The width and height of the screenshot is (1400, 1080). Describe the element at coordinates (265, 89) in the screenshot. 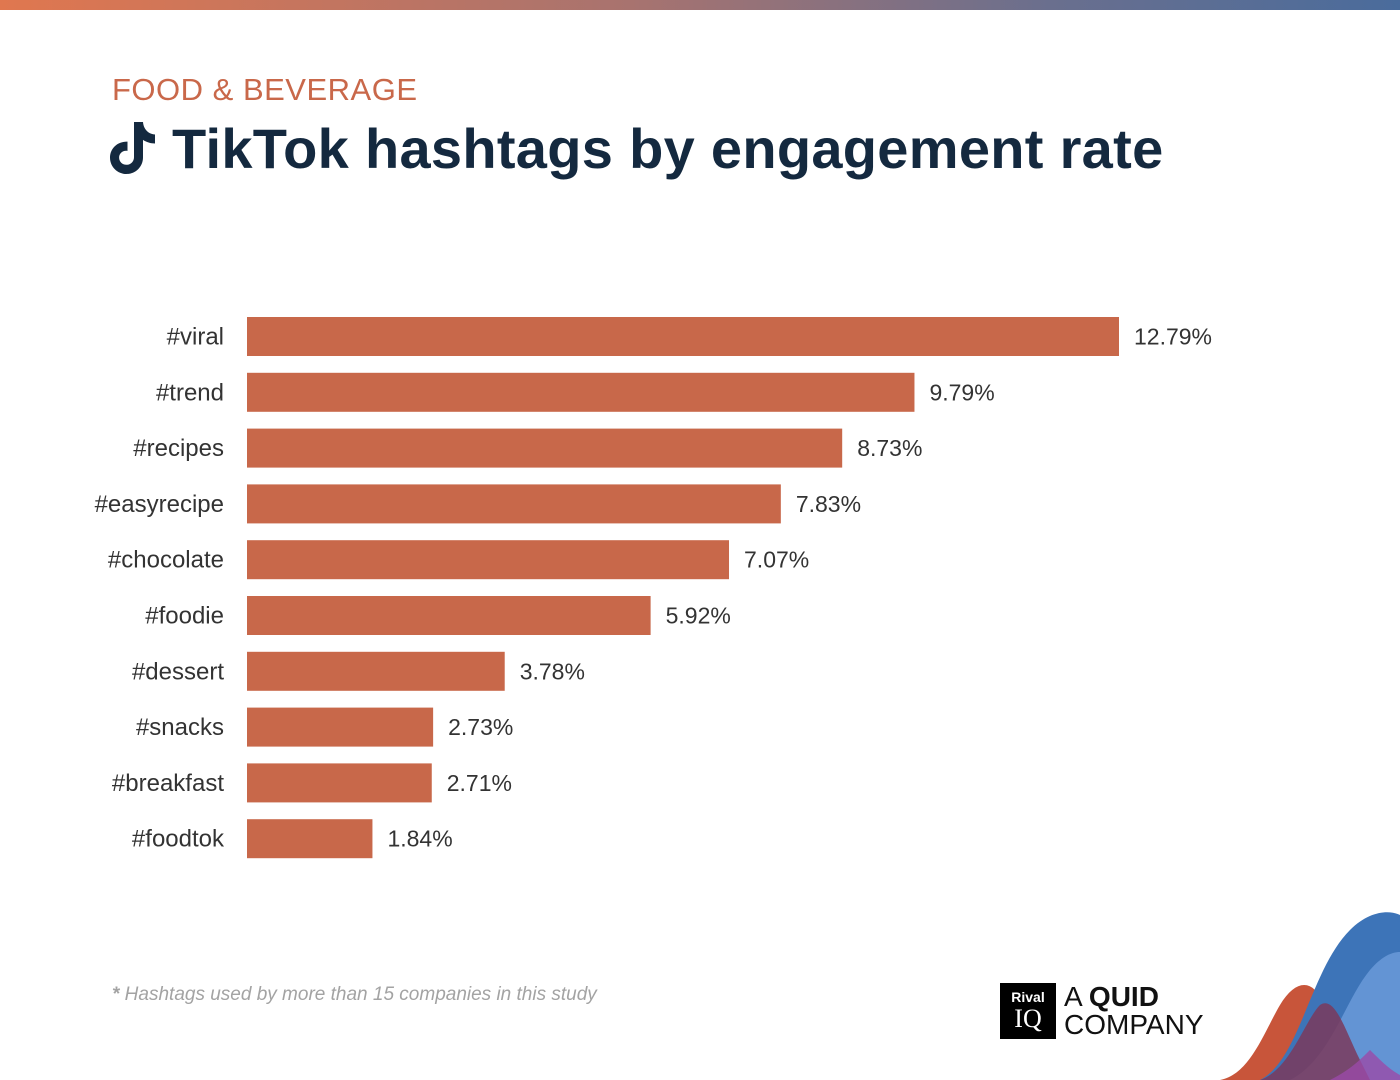

I see `category-eyebrow: FOOD & BEVERAGE` at that location.